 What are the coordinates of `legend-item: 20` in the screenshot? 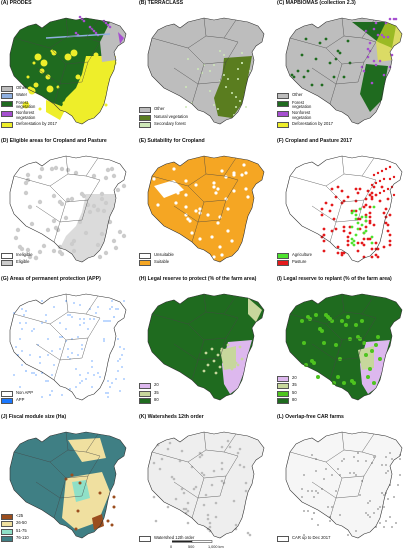 It's located at (179, 386).